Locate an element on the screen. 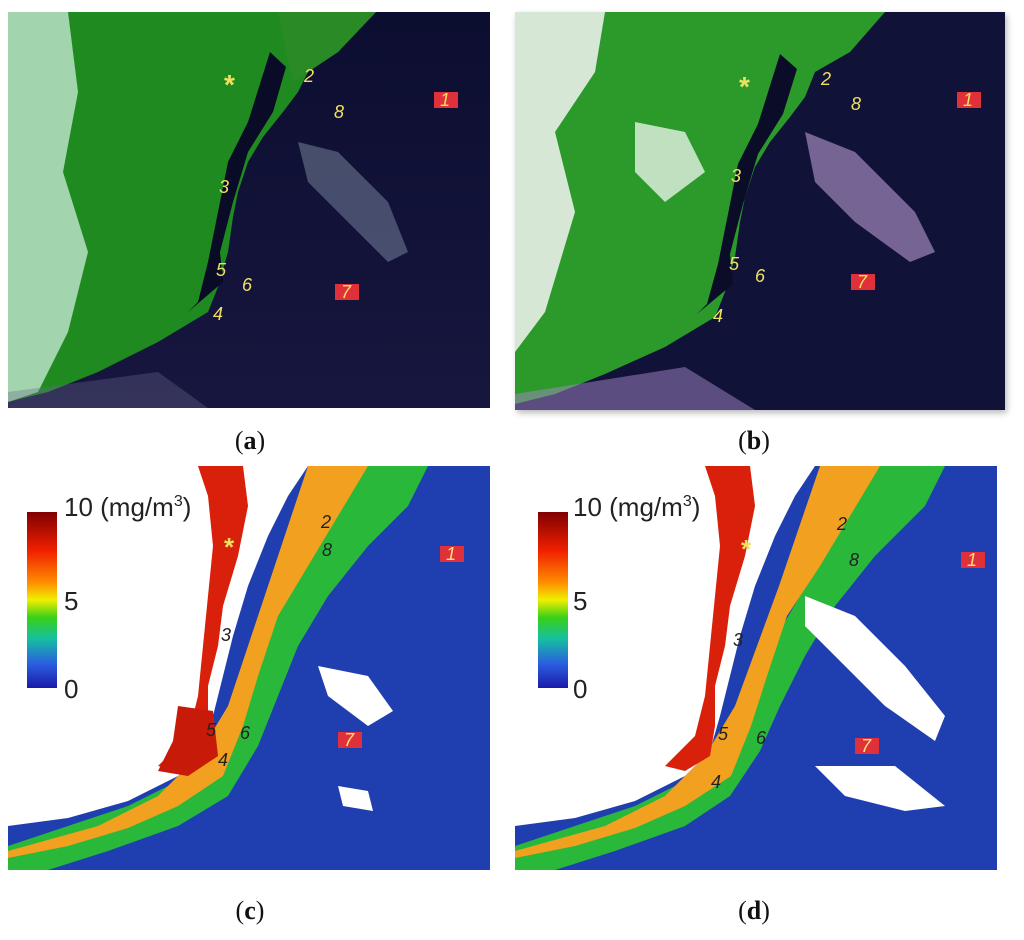 This screenshot has height=940, width=1024. land is located at coordinates (192, 207).